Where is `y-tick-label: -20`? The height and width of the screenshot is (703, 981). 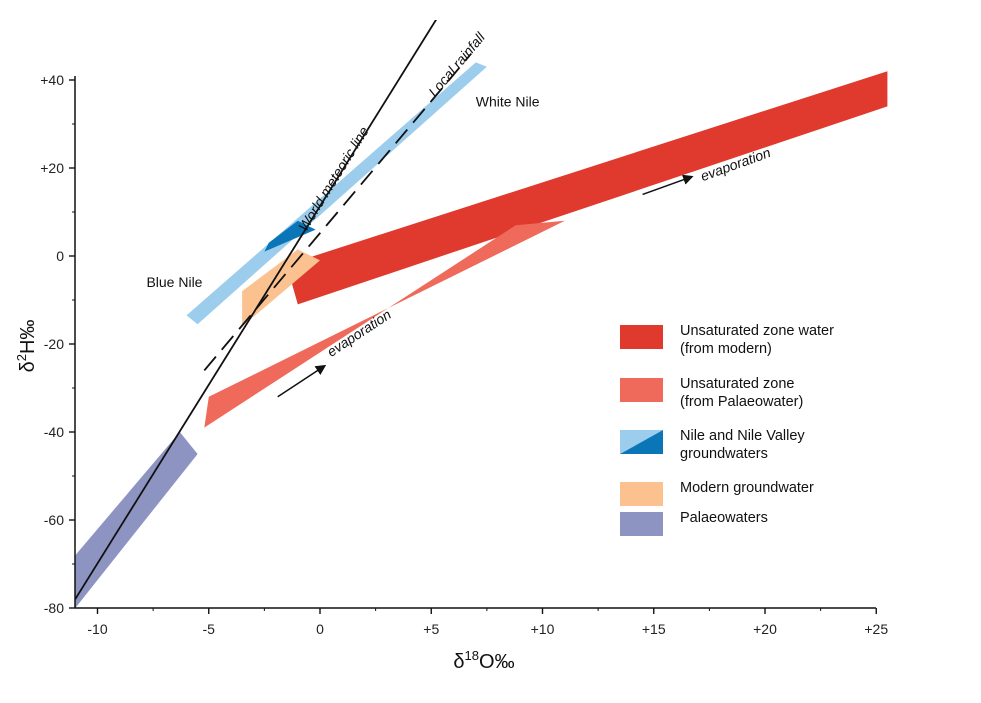
y-tick-label: -20 is located at coordinates (54, 344).